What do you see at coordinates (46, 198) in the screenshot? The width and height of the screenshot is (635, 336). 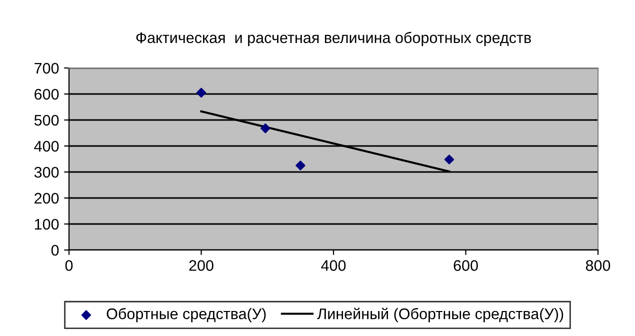 I see `y-tick-label: 200` at bounding box center [46, 198].